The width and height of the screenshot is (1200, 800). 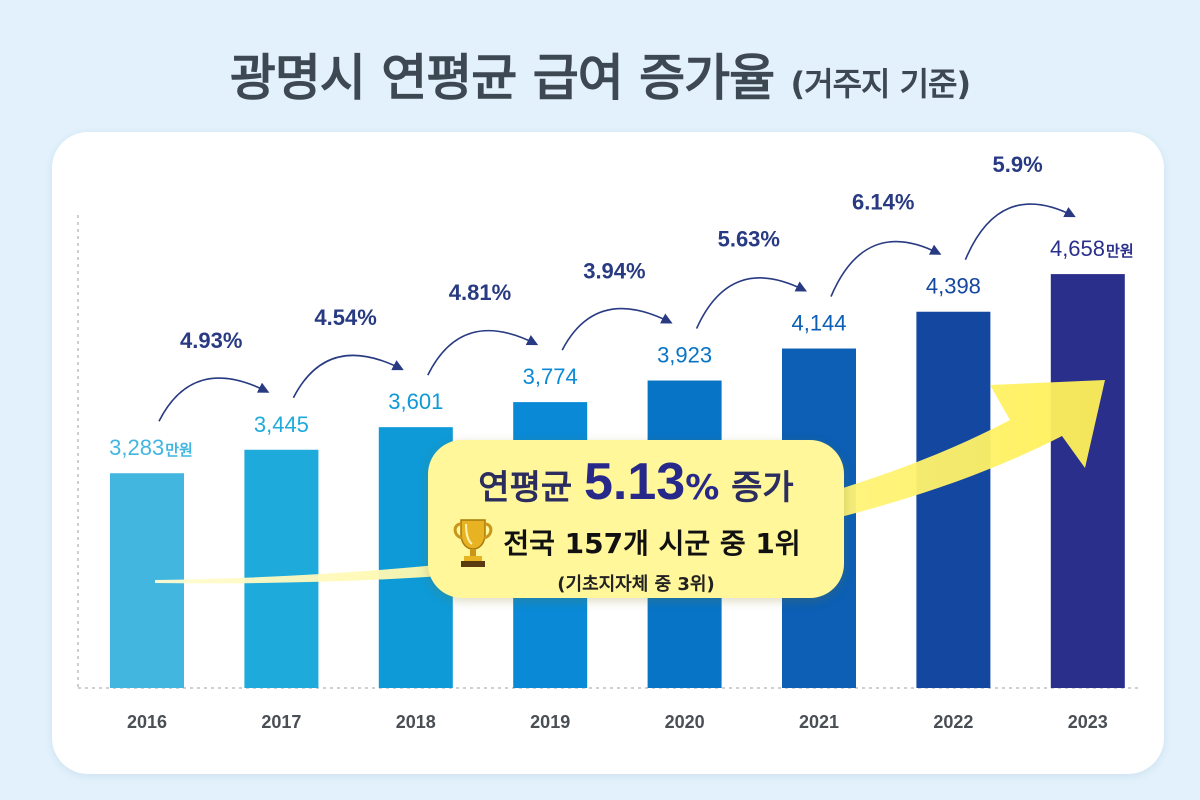 What do you see at coordinates (652, 543) in the screenshot?
I see `callout-rank: 전국 157개 시군 중 1위` at bounding box center [652, 543].